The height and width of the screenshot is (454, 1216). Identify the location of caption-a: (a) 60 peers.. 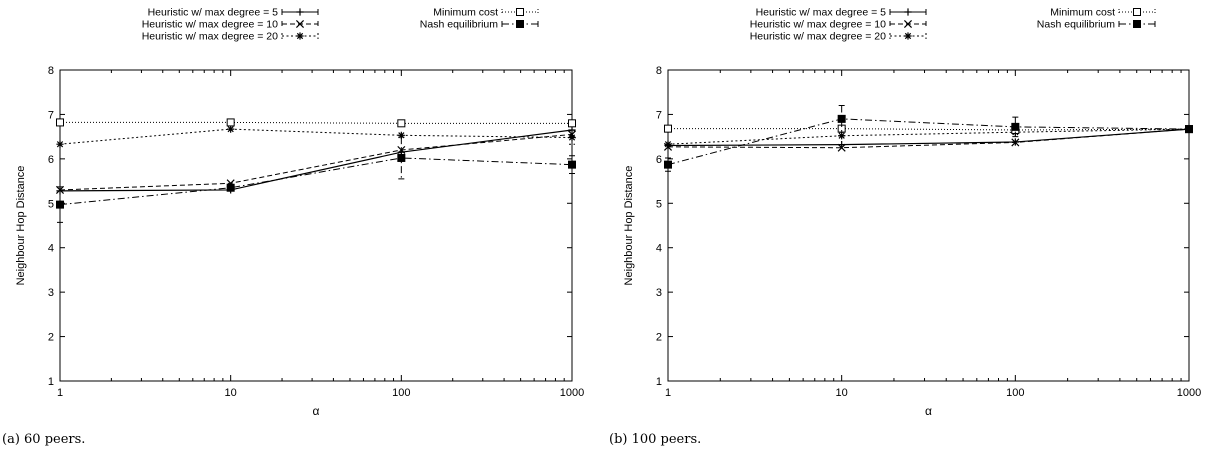
(44, 439).